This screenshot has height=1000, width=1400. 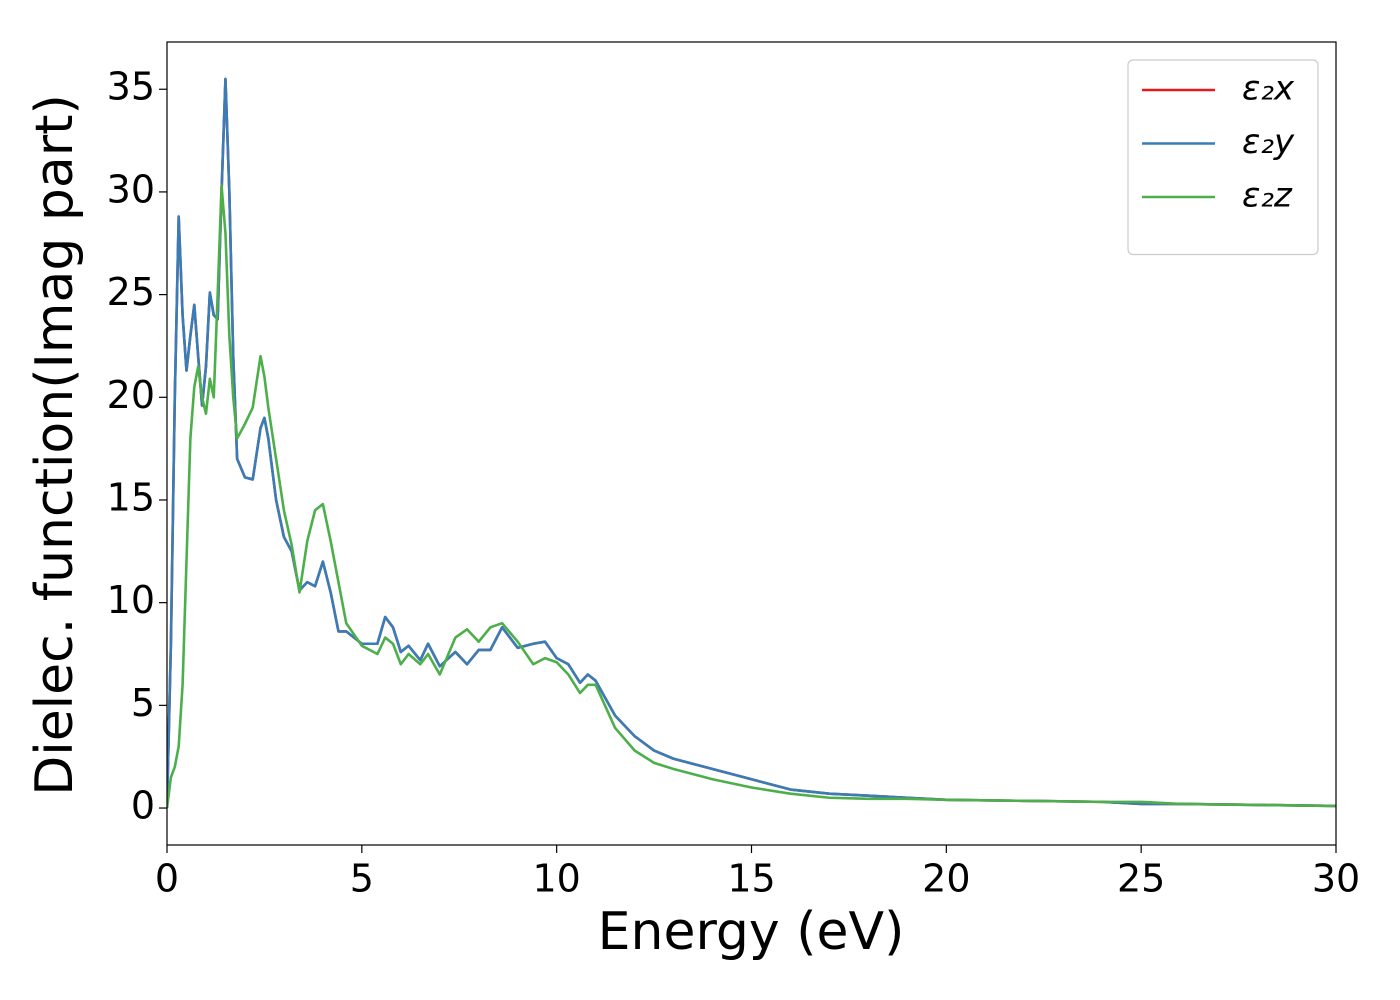 What do you see at coordinates (131, 600) in the screenshot?
I see `y-tick-label: 10` at bounding box center [131, 600].